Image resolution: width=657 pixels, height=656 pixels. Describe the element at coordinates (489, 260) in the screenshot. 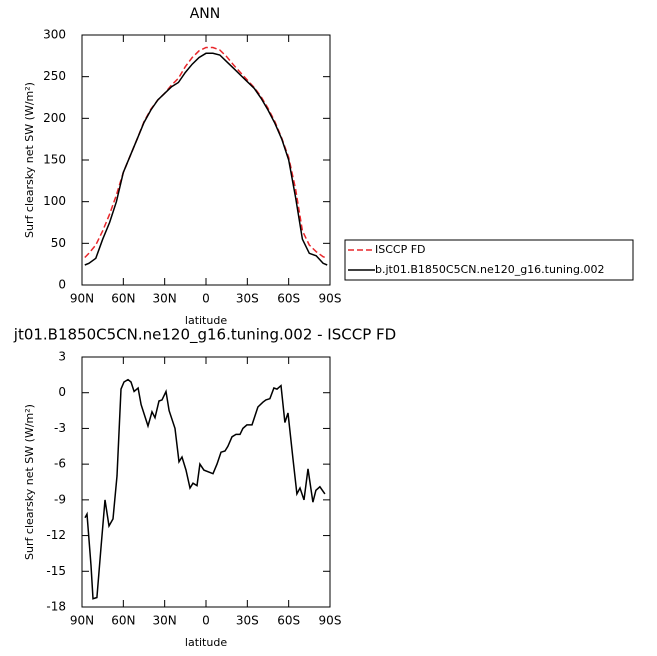

I see `legend-box` at that location.